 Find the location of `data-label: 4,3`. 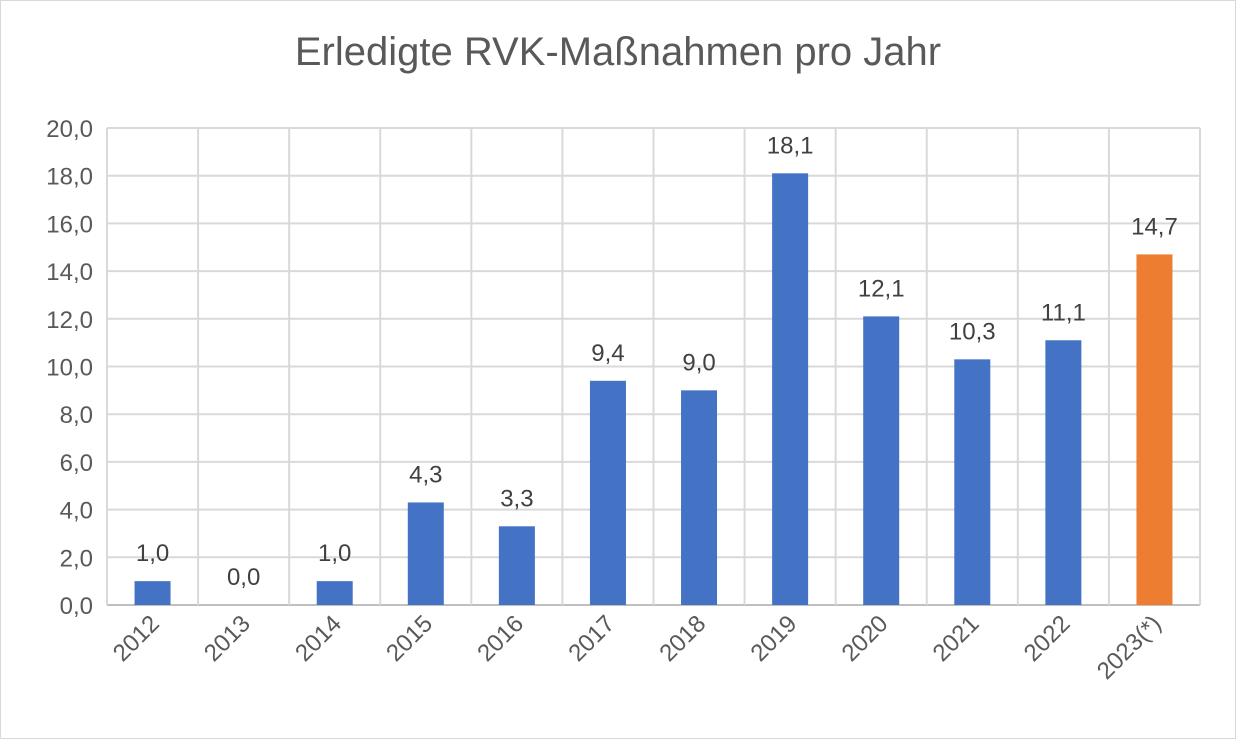

data-label: 4,3 is located at coordinates (425, 474).